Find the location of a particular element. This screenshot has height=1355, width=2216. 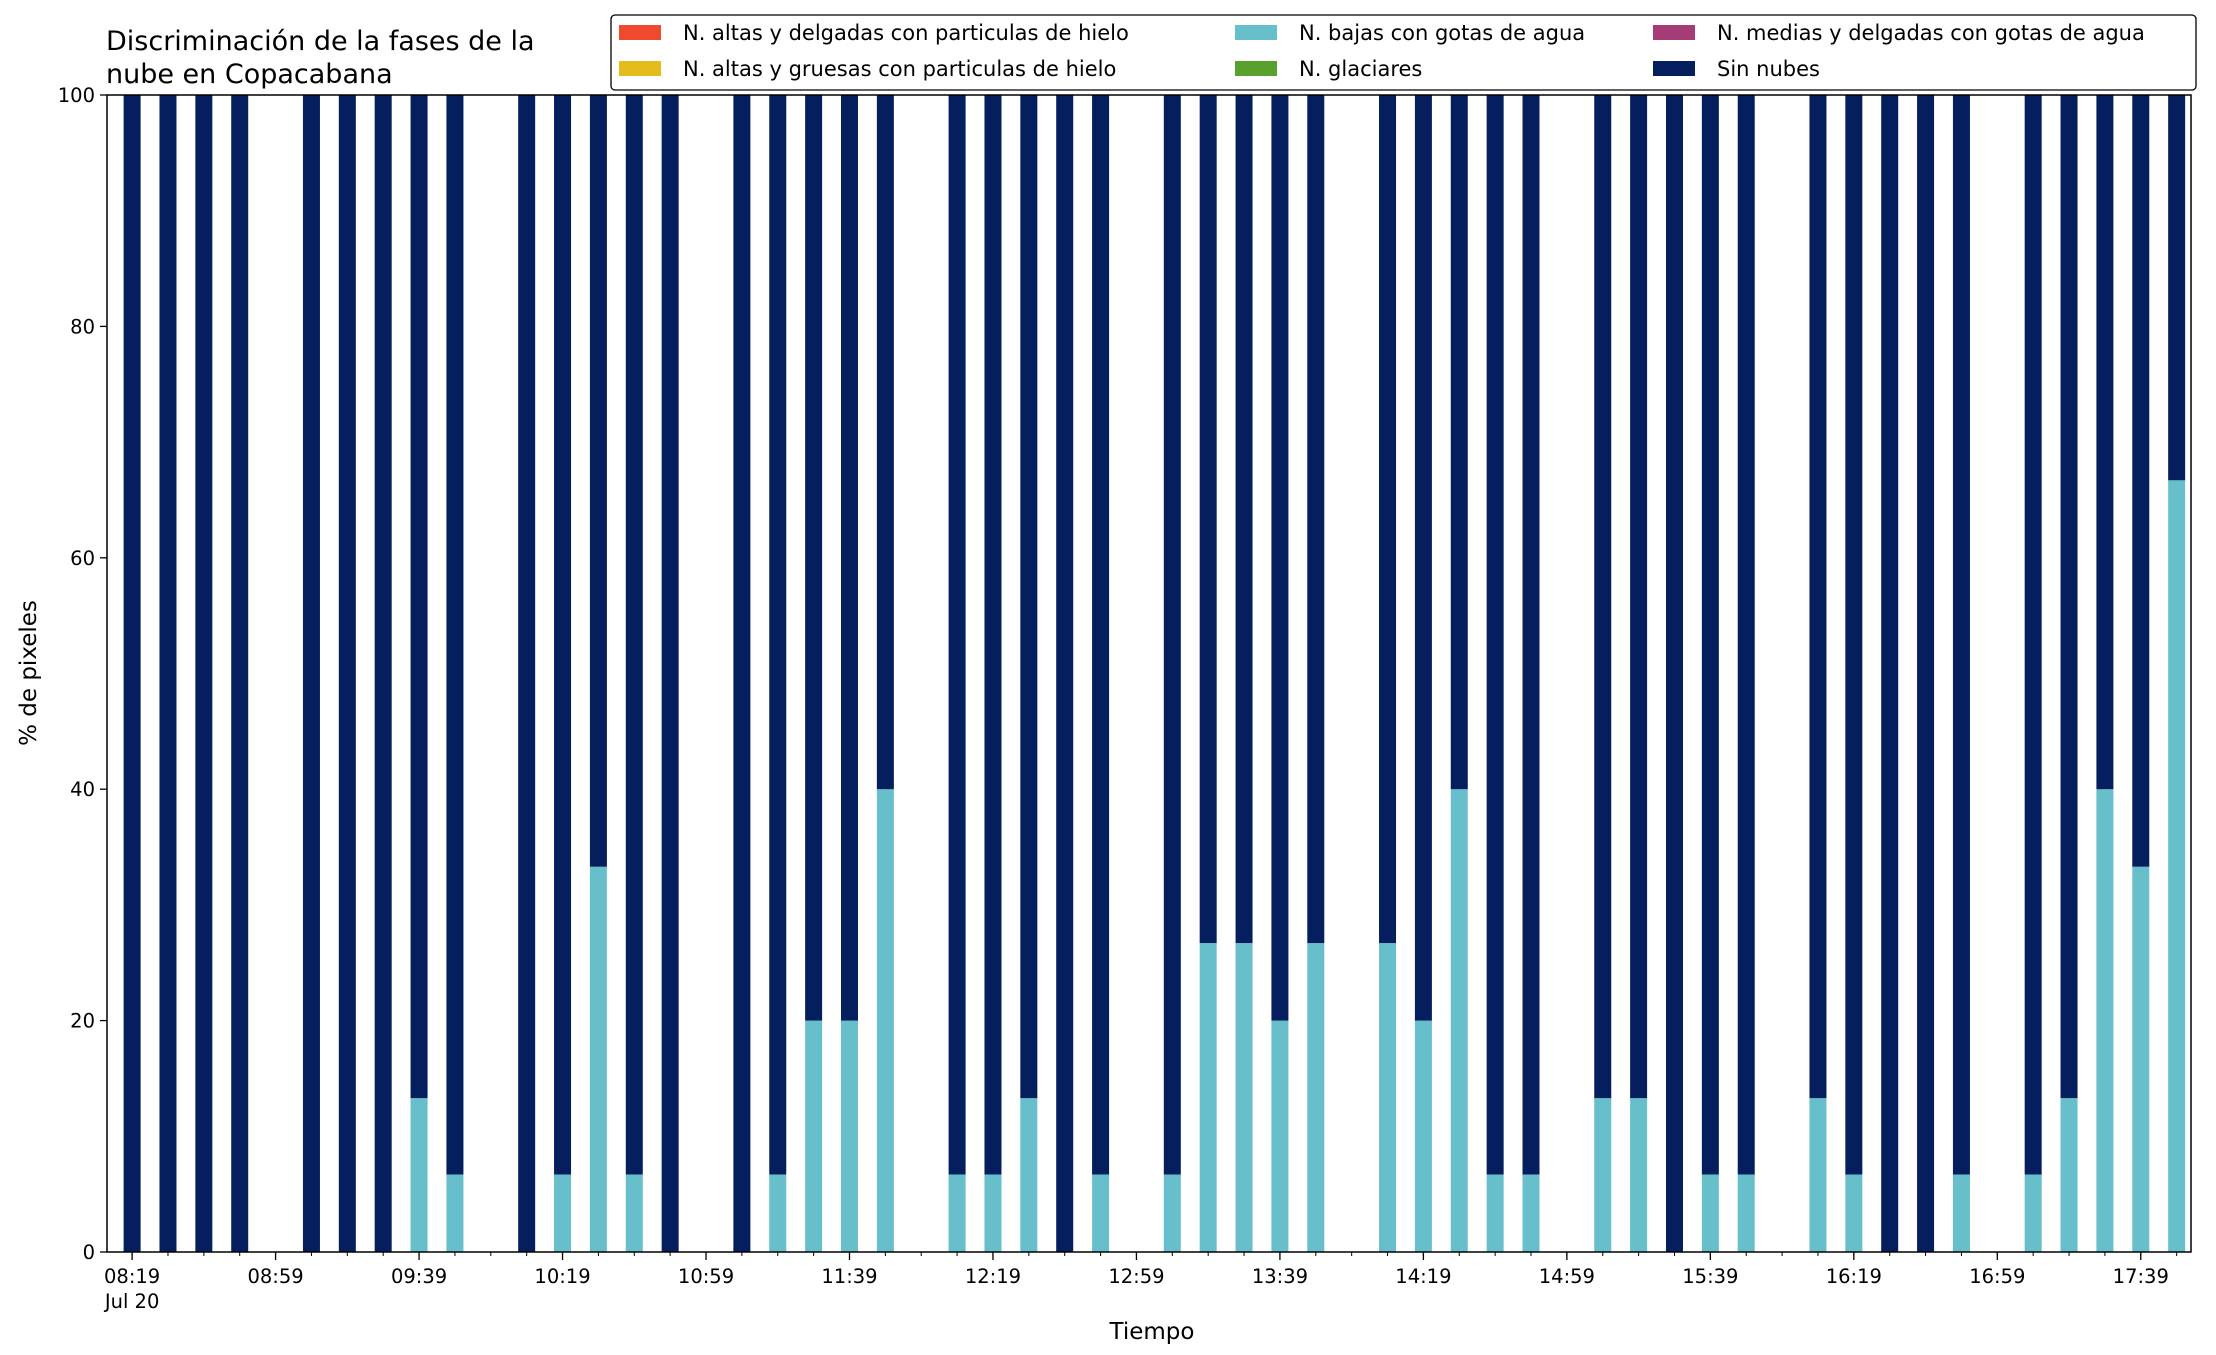

y-tick-label-80: 80 is located at coordinates (82, 326).